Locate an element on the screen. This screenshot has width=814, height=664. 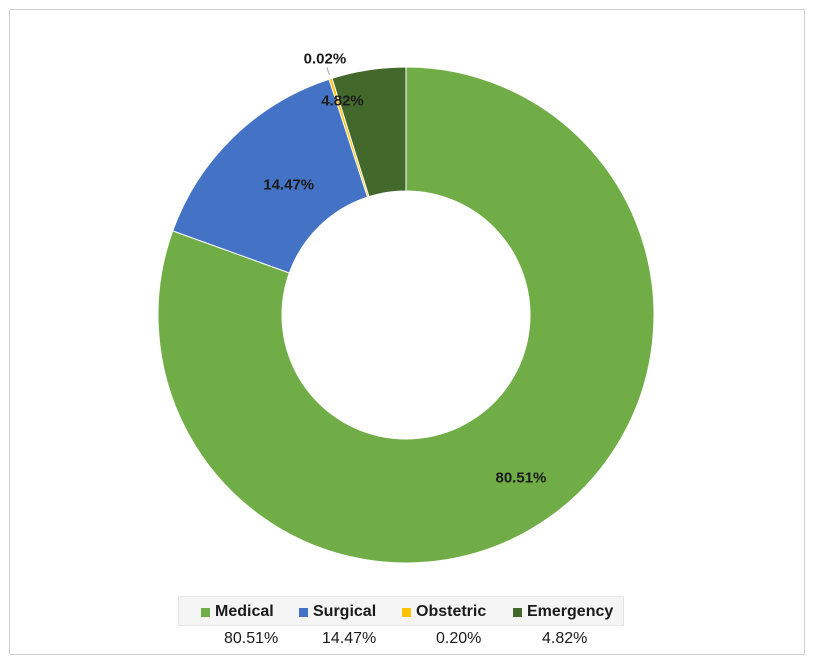
legend-swatch-medical is located at coordinates (205, 612).